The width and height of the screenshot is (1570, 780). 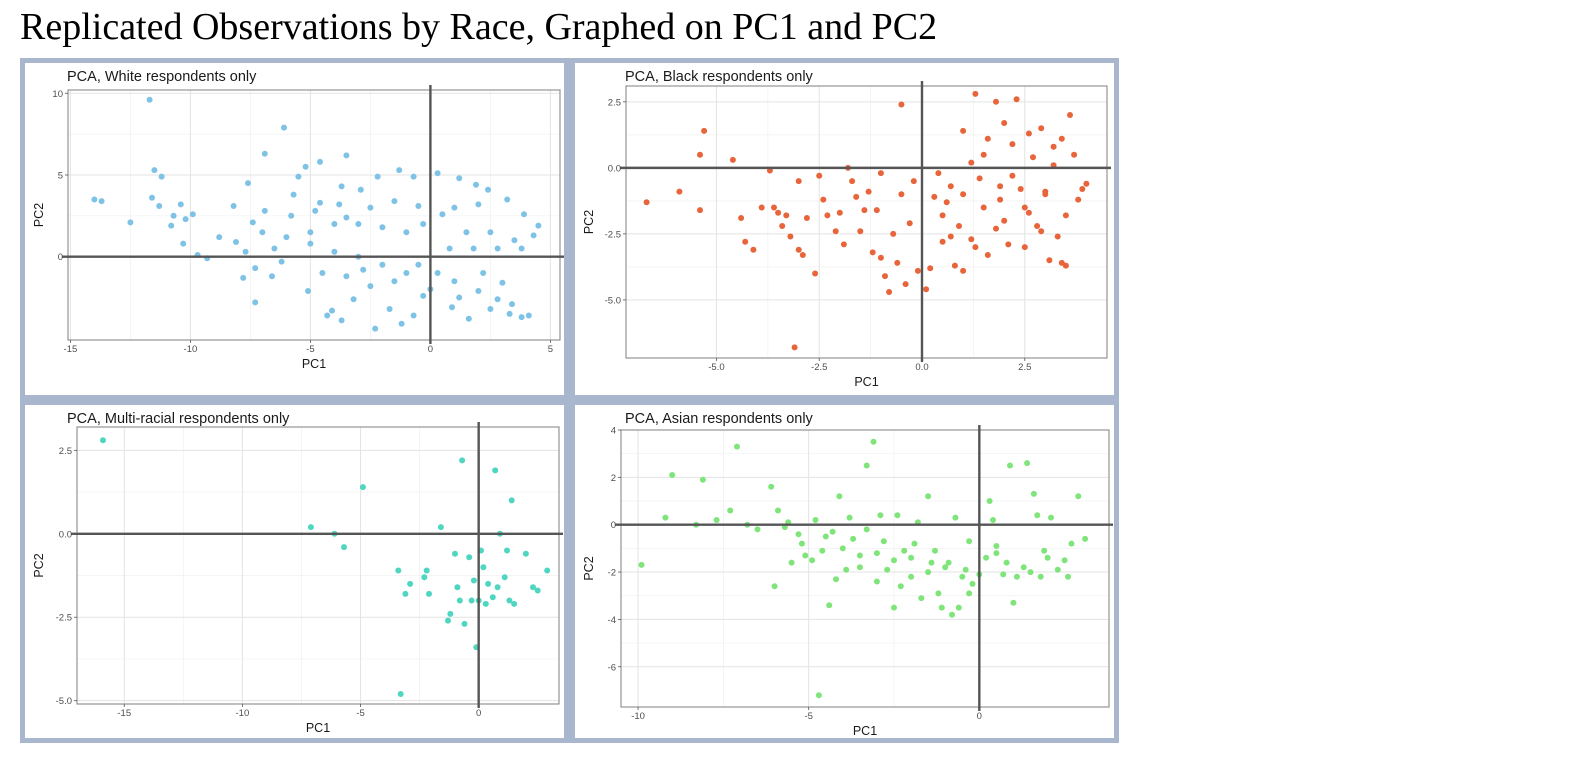 What do you see at coordinates (39, 215) in the screenshot?
I see `y-axis-label: PC2` at bounding box center [39, 215].